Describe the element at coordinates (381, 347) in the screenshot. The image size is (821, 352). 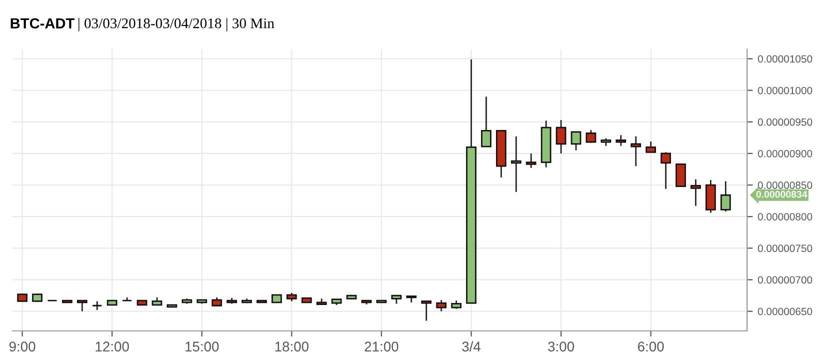
I see `x-tick-label: 21:00` at that location.